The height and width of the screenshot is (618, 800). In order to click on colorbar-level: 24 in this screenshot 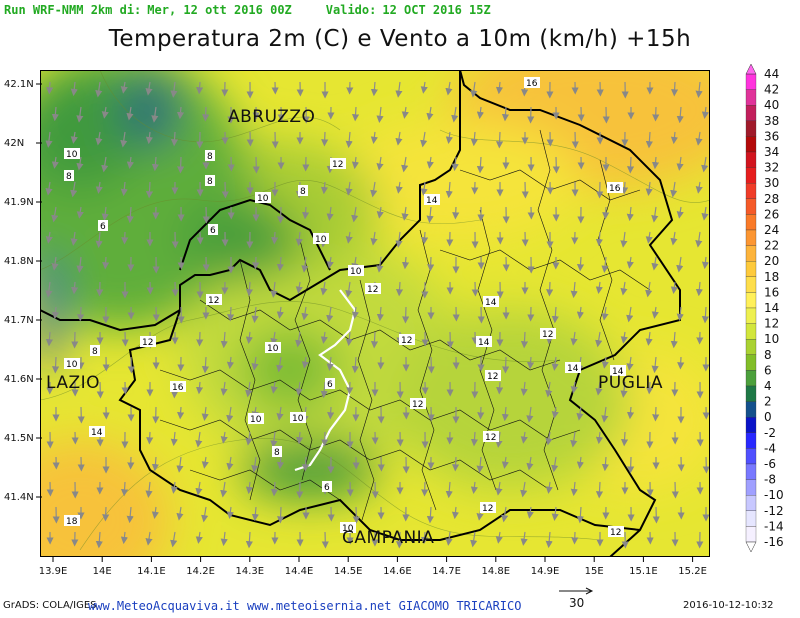, I will do `click(771, 230)`.